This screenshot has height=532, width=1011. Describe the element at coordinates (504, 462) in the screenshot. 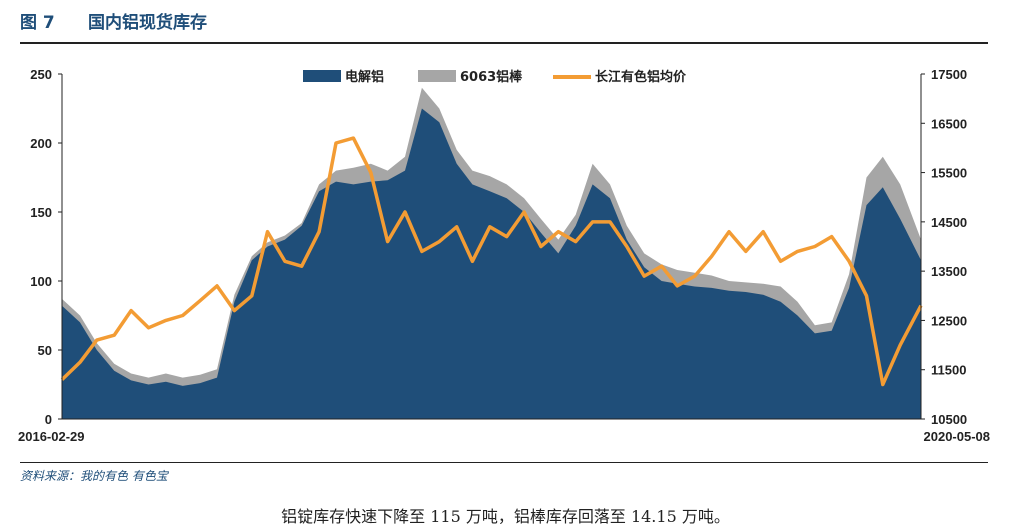

I see `bottom-rule` at that location.